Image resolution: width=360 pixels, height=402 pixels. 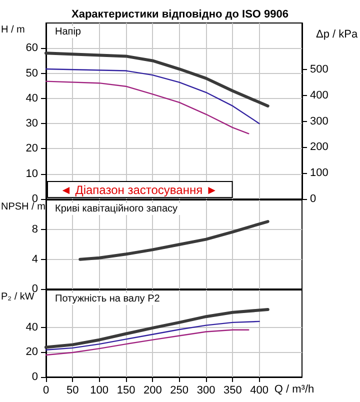 I want to click on x-axis-title: Q / m³/h, so click(x=294, y=390).